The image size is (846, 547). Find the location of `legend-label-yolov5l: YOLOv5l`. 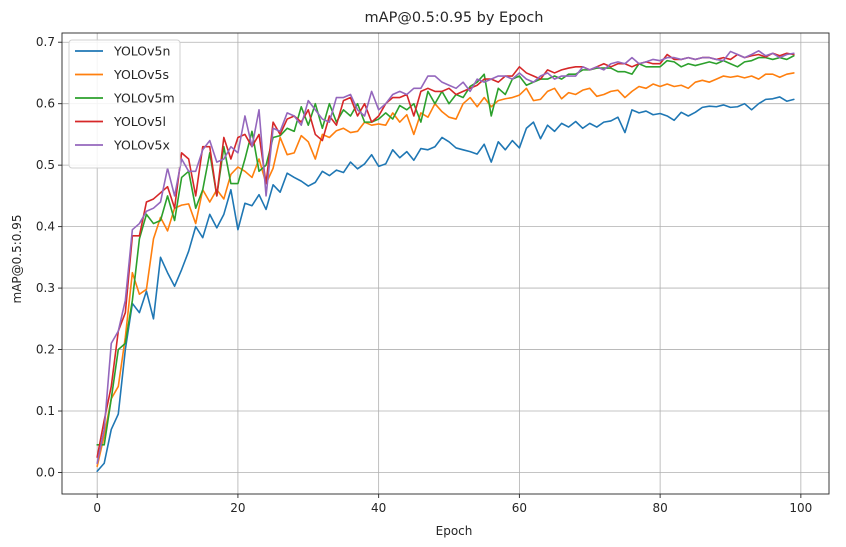

legend-label-yolov5l: YOLOv5l is located at coordinates (139, 121).